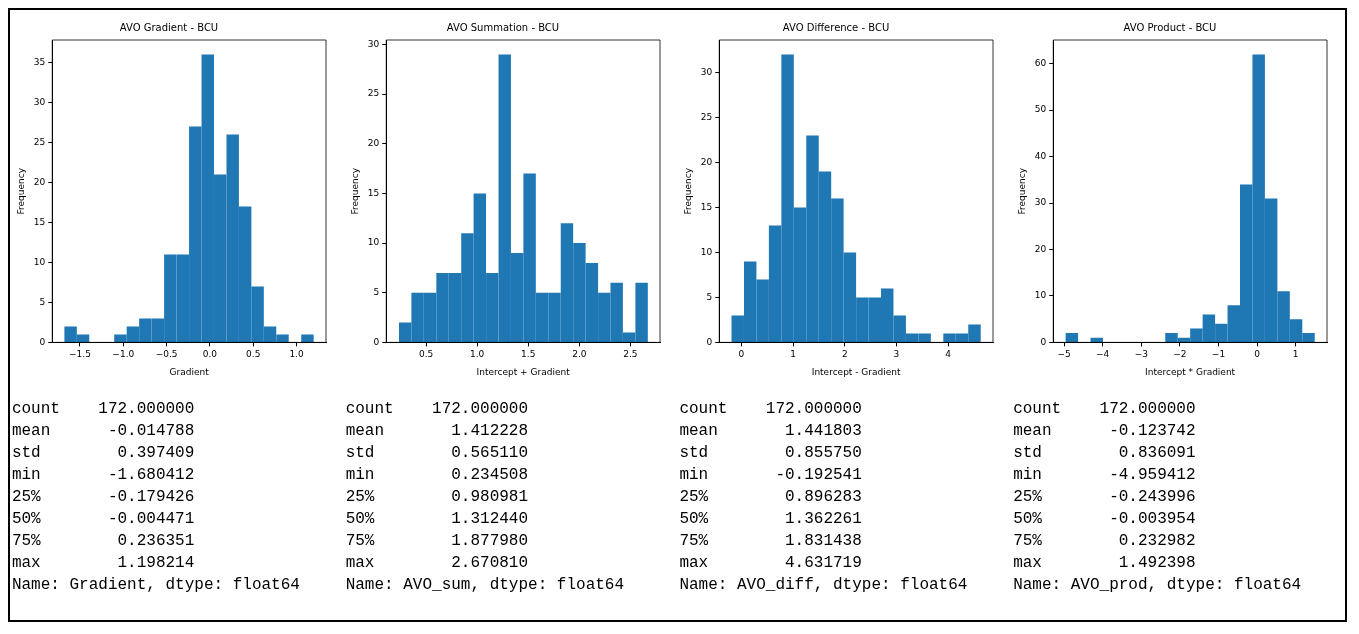 The image size is (1359, 634). What do you see at coordinates (1105, 497) in the screenshot?
I see `text: 25% -0.243996` at bounding box center [1105, 497].